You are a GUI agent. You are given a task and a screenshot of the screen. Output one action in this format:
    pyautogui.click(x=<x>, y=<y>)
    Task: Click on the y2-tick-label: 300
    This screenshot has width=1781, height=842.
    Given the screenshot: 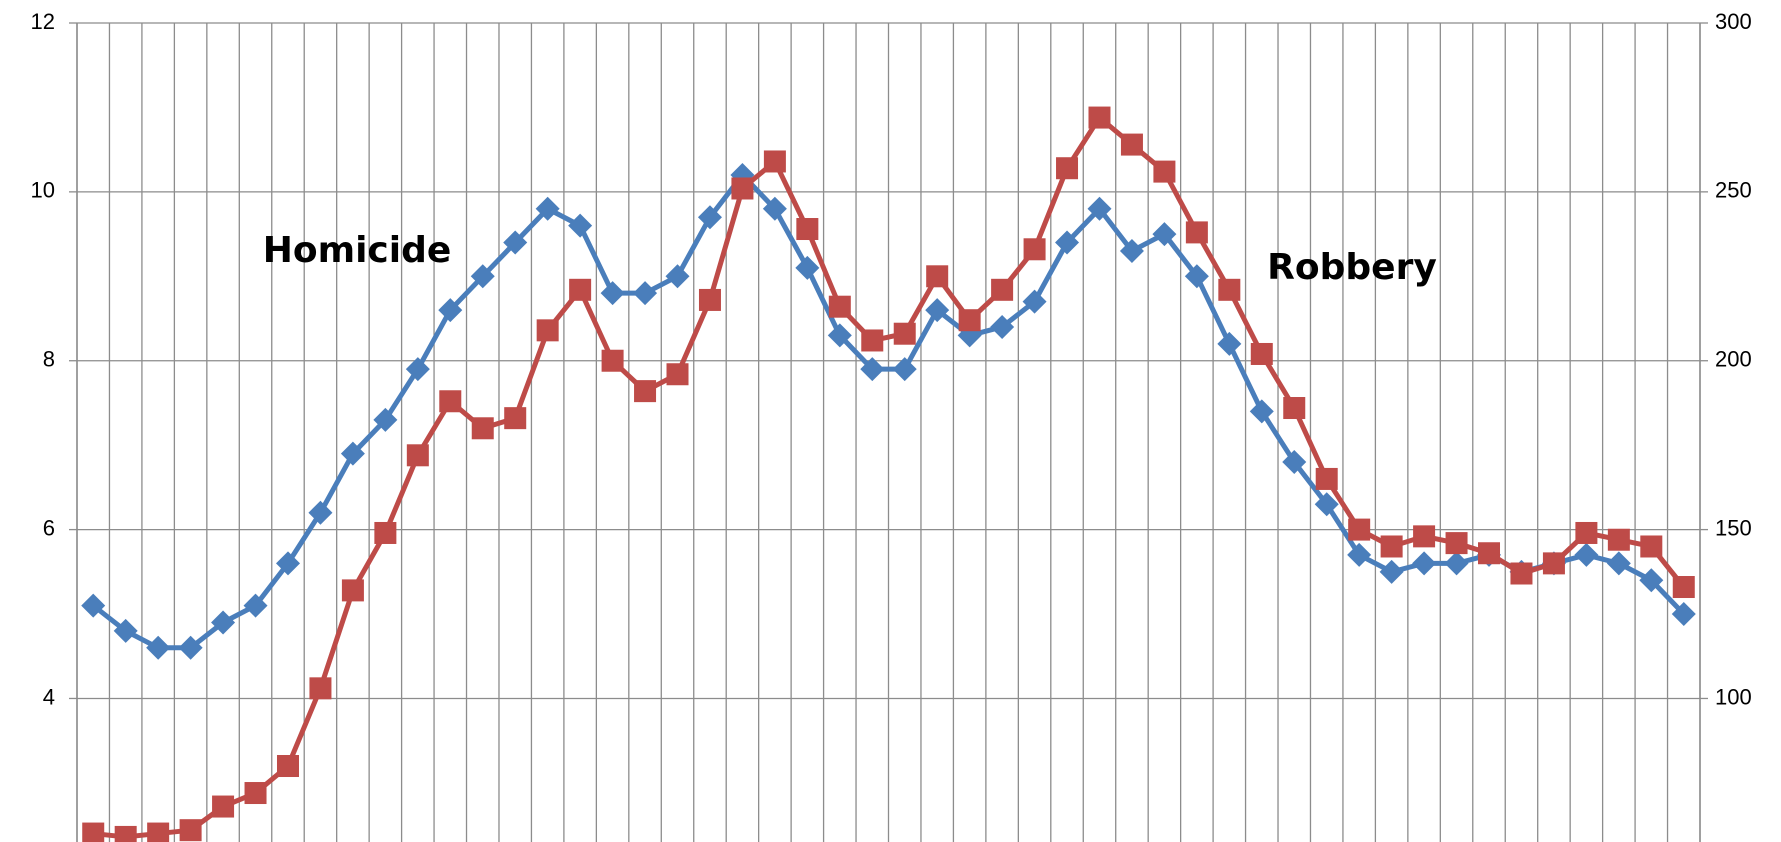 What is the action you would take?
    pyautogui.click(x=1733, y=21)
    